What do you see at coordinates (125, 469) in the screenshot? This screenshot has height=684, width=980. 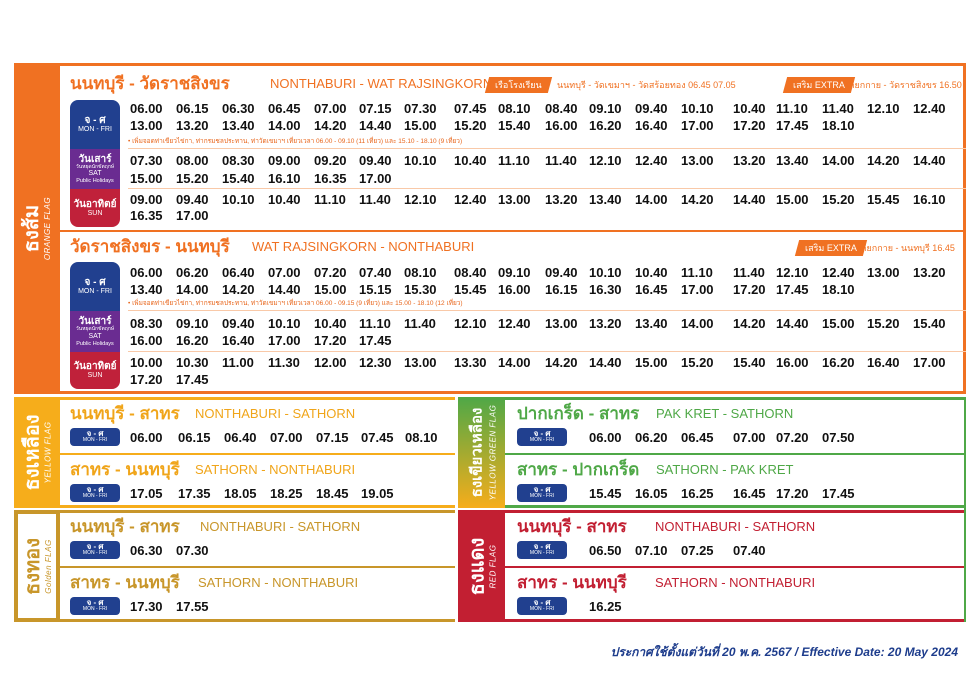 I see `route-title-th: สาทร - นนทบุรี` at bounding box center [125, 469].